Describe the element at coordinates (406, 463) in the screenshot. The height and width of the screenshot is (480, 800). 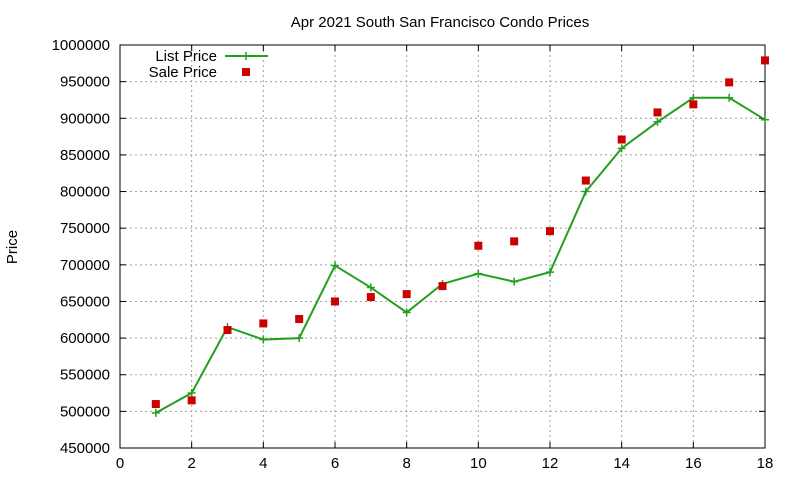
I see `x-tick-label: 8` at that location.